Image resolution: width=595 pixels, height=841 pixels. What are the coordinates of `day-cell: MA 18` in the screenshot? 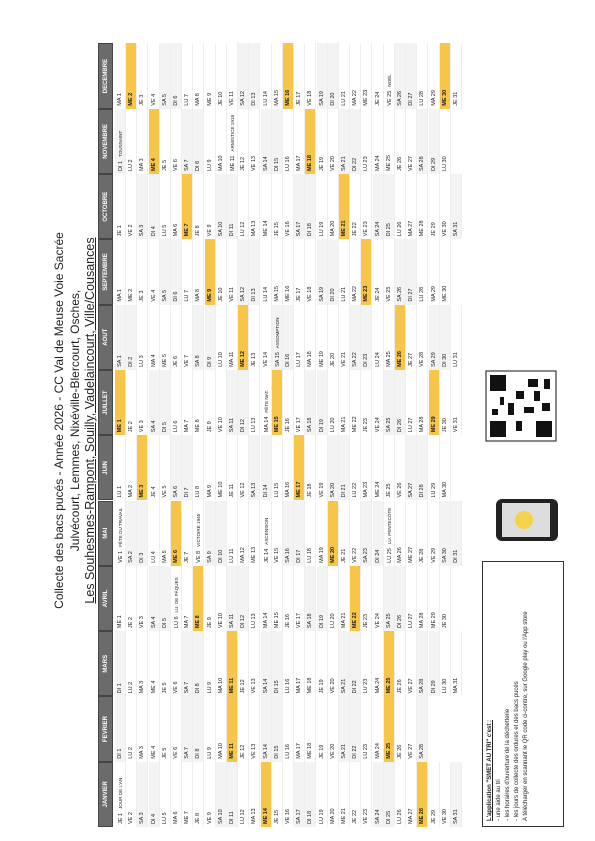 It's located at (311, 337).